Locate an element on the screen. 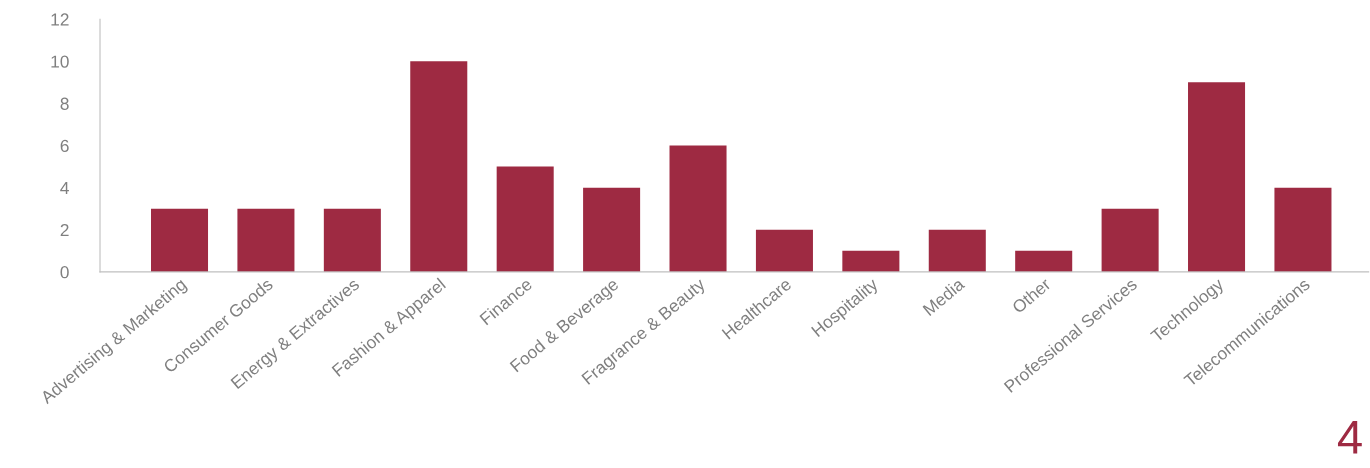 This screenshot has width=1370, height=468. y-tick-label: 8 is located at coordinates (64, 103).